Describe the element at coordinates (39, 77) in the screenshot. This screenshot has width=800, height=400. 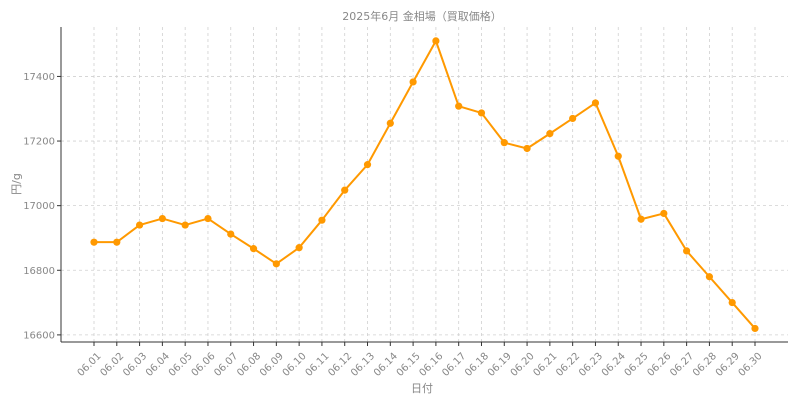
I see `y-tick-label: 17400` at that location.